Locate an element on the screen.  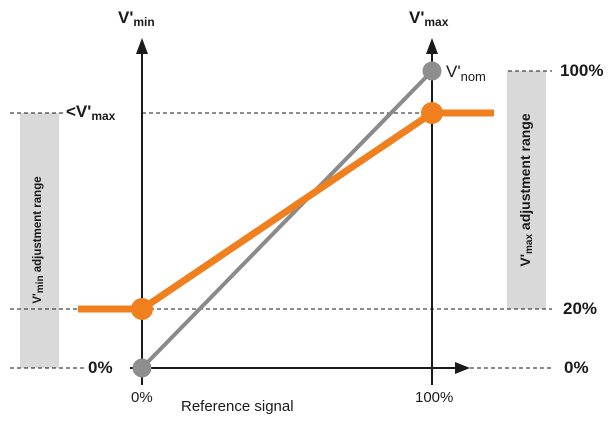
axis-title-vmax: V'max is located at coordinates (429, 18).